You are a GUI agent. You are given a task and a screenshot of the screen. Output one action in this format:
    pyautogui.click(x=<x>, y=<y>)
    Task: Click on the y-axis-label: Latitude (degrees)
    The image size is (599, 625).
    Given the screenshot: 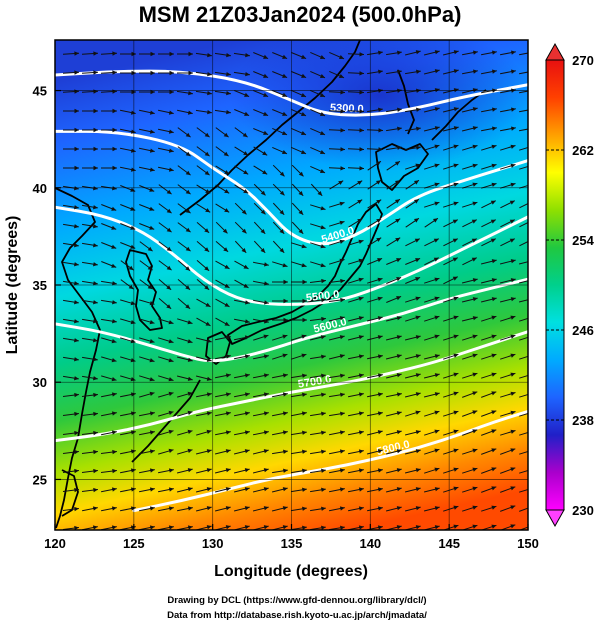 What is the action you would take?
    pyautogui.click(x=12, y=285)
    